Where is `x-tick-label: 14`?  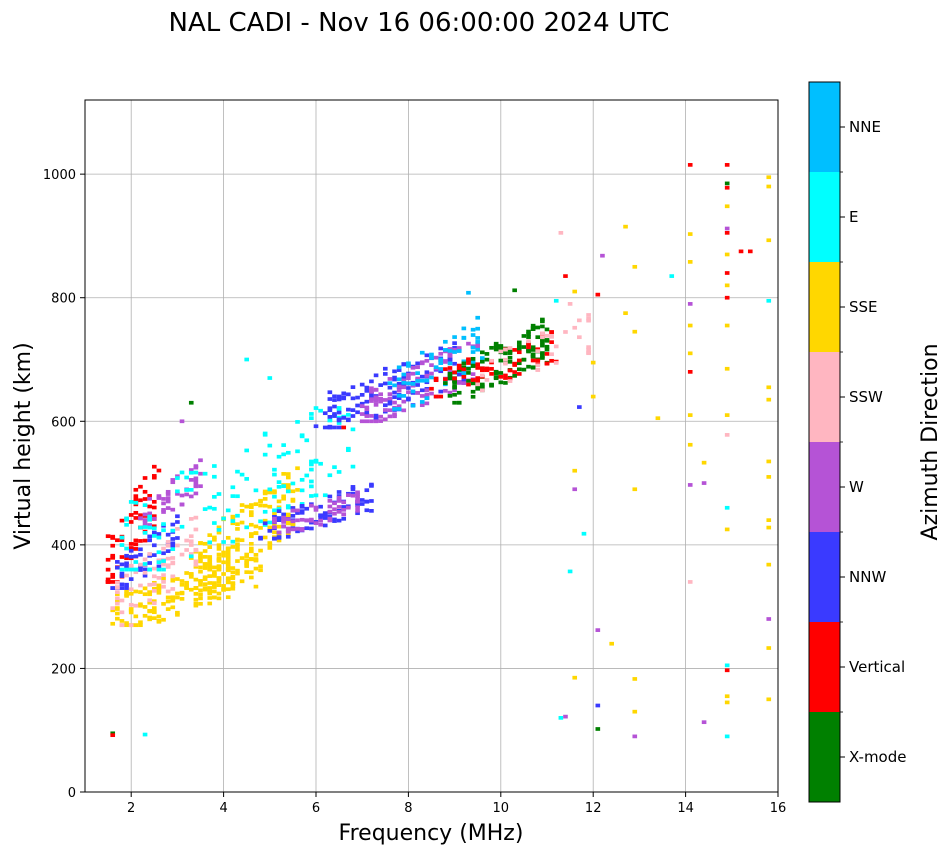
x-tick-label: 14 is located at coordinates (685, 808).